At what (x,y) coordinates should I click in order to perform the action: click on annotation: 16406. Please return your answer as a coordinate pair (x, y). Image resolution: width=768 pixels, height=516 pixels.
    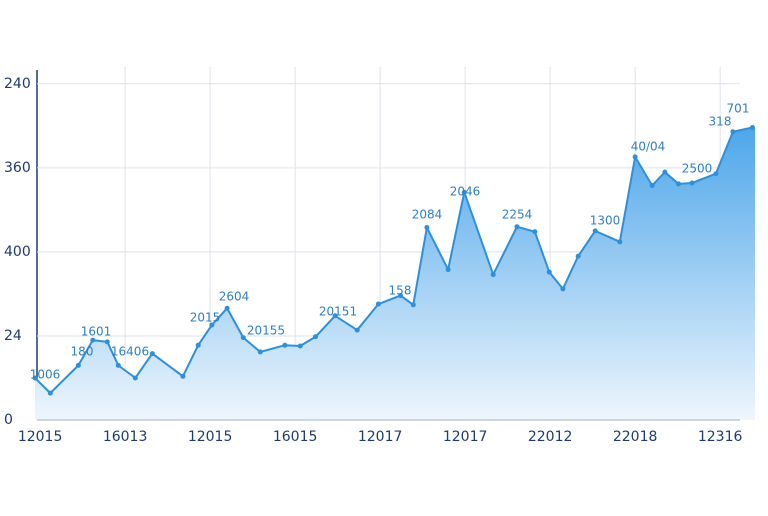
    Looking at the image, I should click on (130, 352).